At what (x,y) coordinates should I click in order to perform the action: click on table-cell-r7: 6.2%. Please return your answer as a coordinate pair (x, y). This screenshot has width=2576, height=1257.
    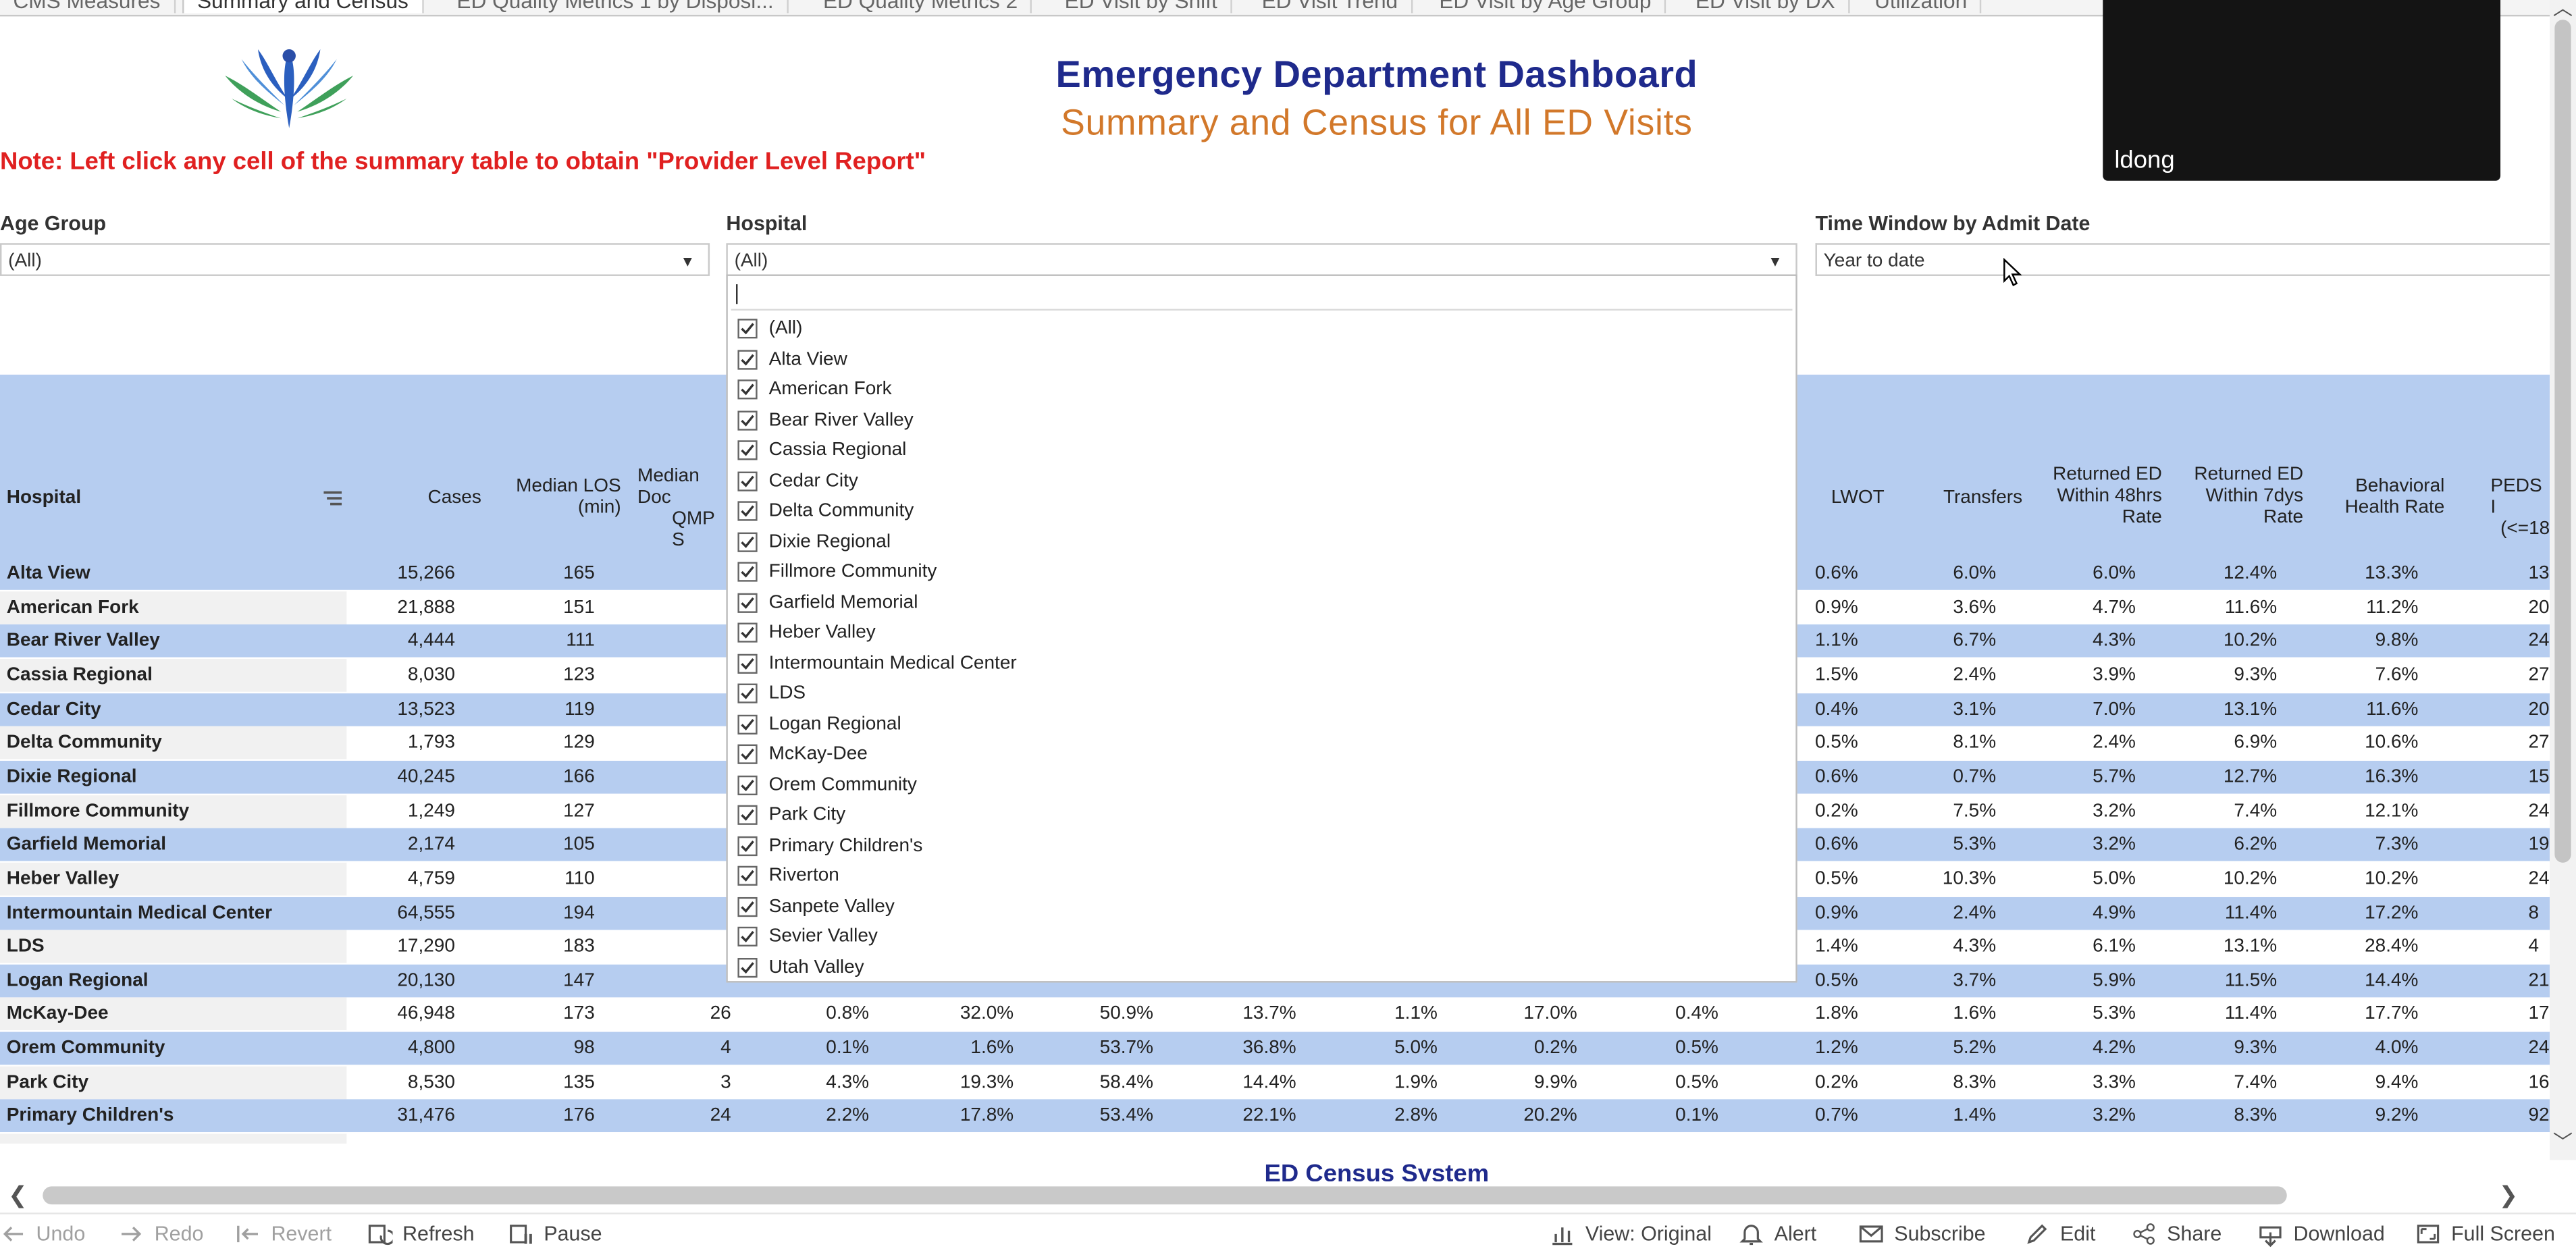
    Looking at the image, I should click on (2256, 844).